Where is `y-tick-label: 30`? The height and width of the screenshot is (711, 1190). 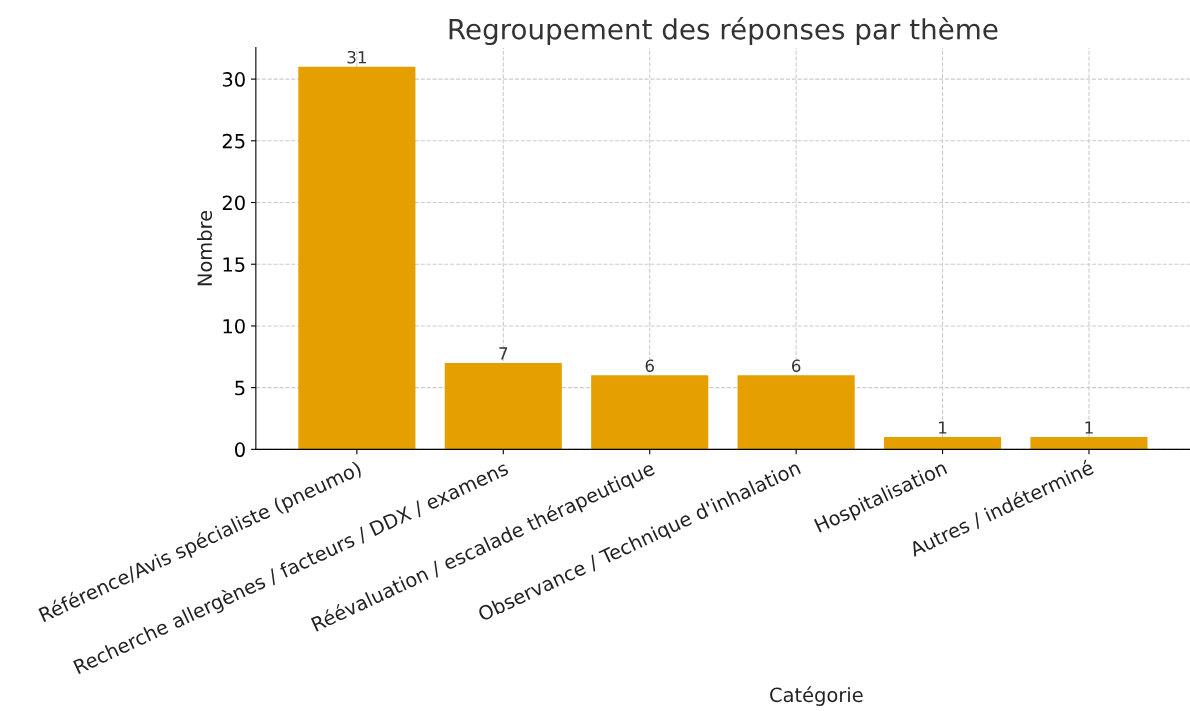 y-tick-label: 30 is located at coordinates (233, 79).